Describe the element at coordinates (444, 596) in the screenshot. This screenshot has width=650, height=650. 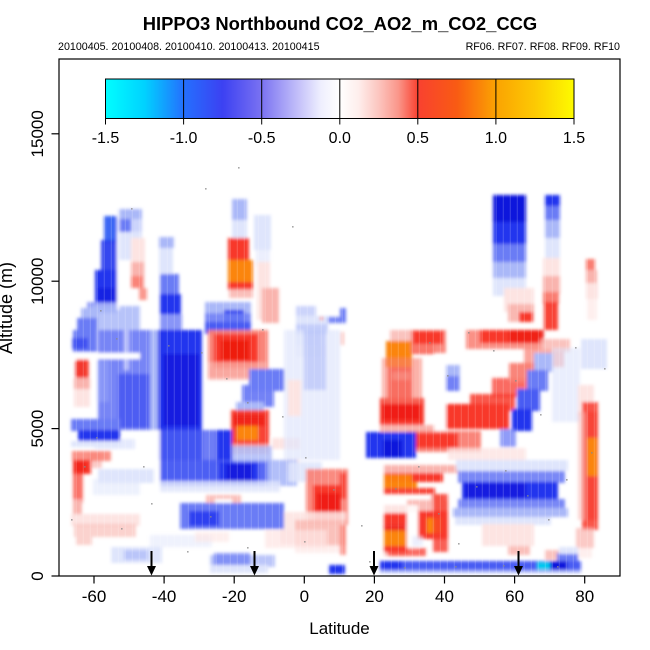
I see `svg-text: 40` at that location.